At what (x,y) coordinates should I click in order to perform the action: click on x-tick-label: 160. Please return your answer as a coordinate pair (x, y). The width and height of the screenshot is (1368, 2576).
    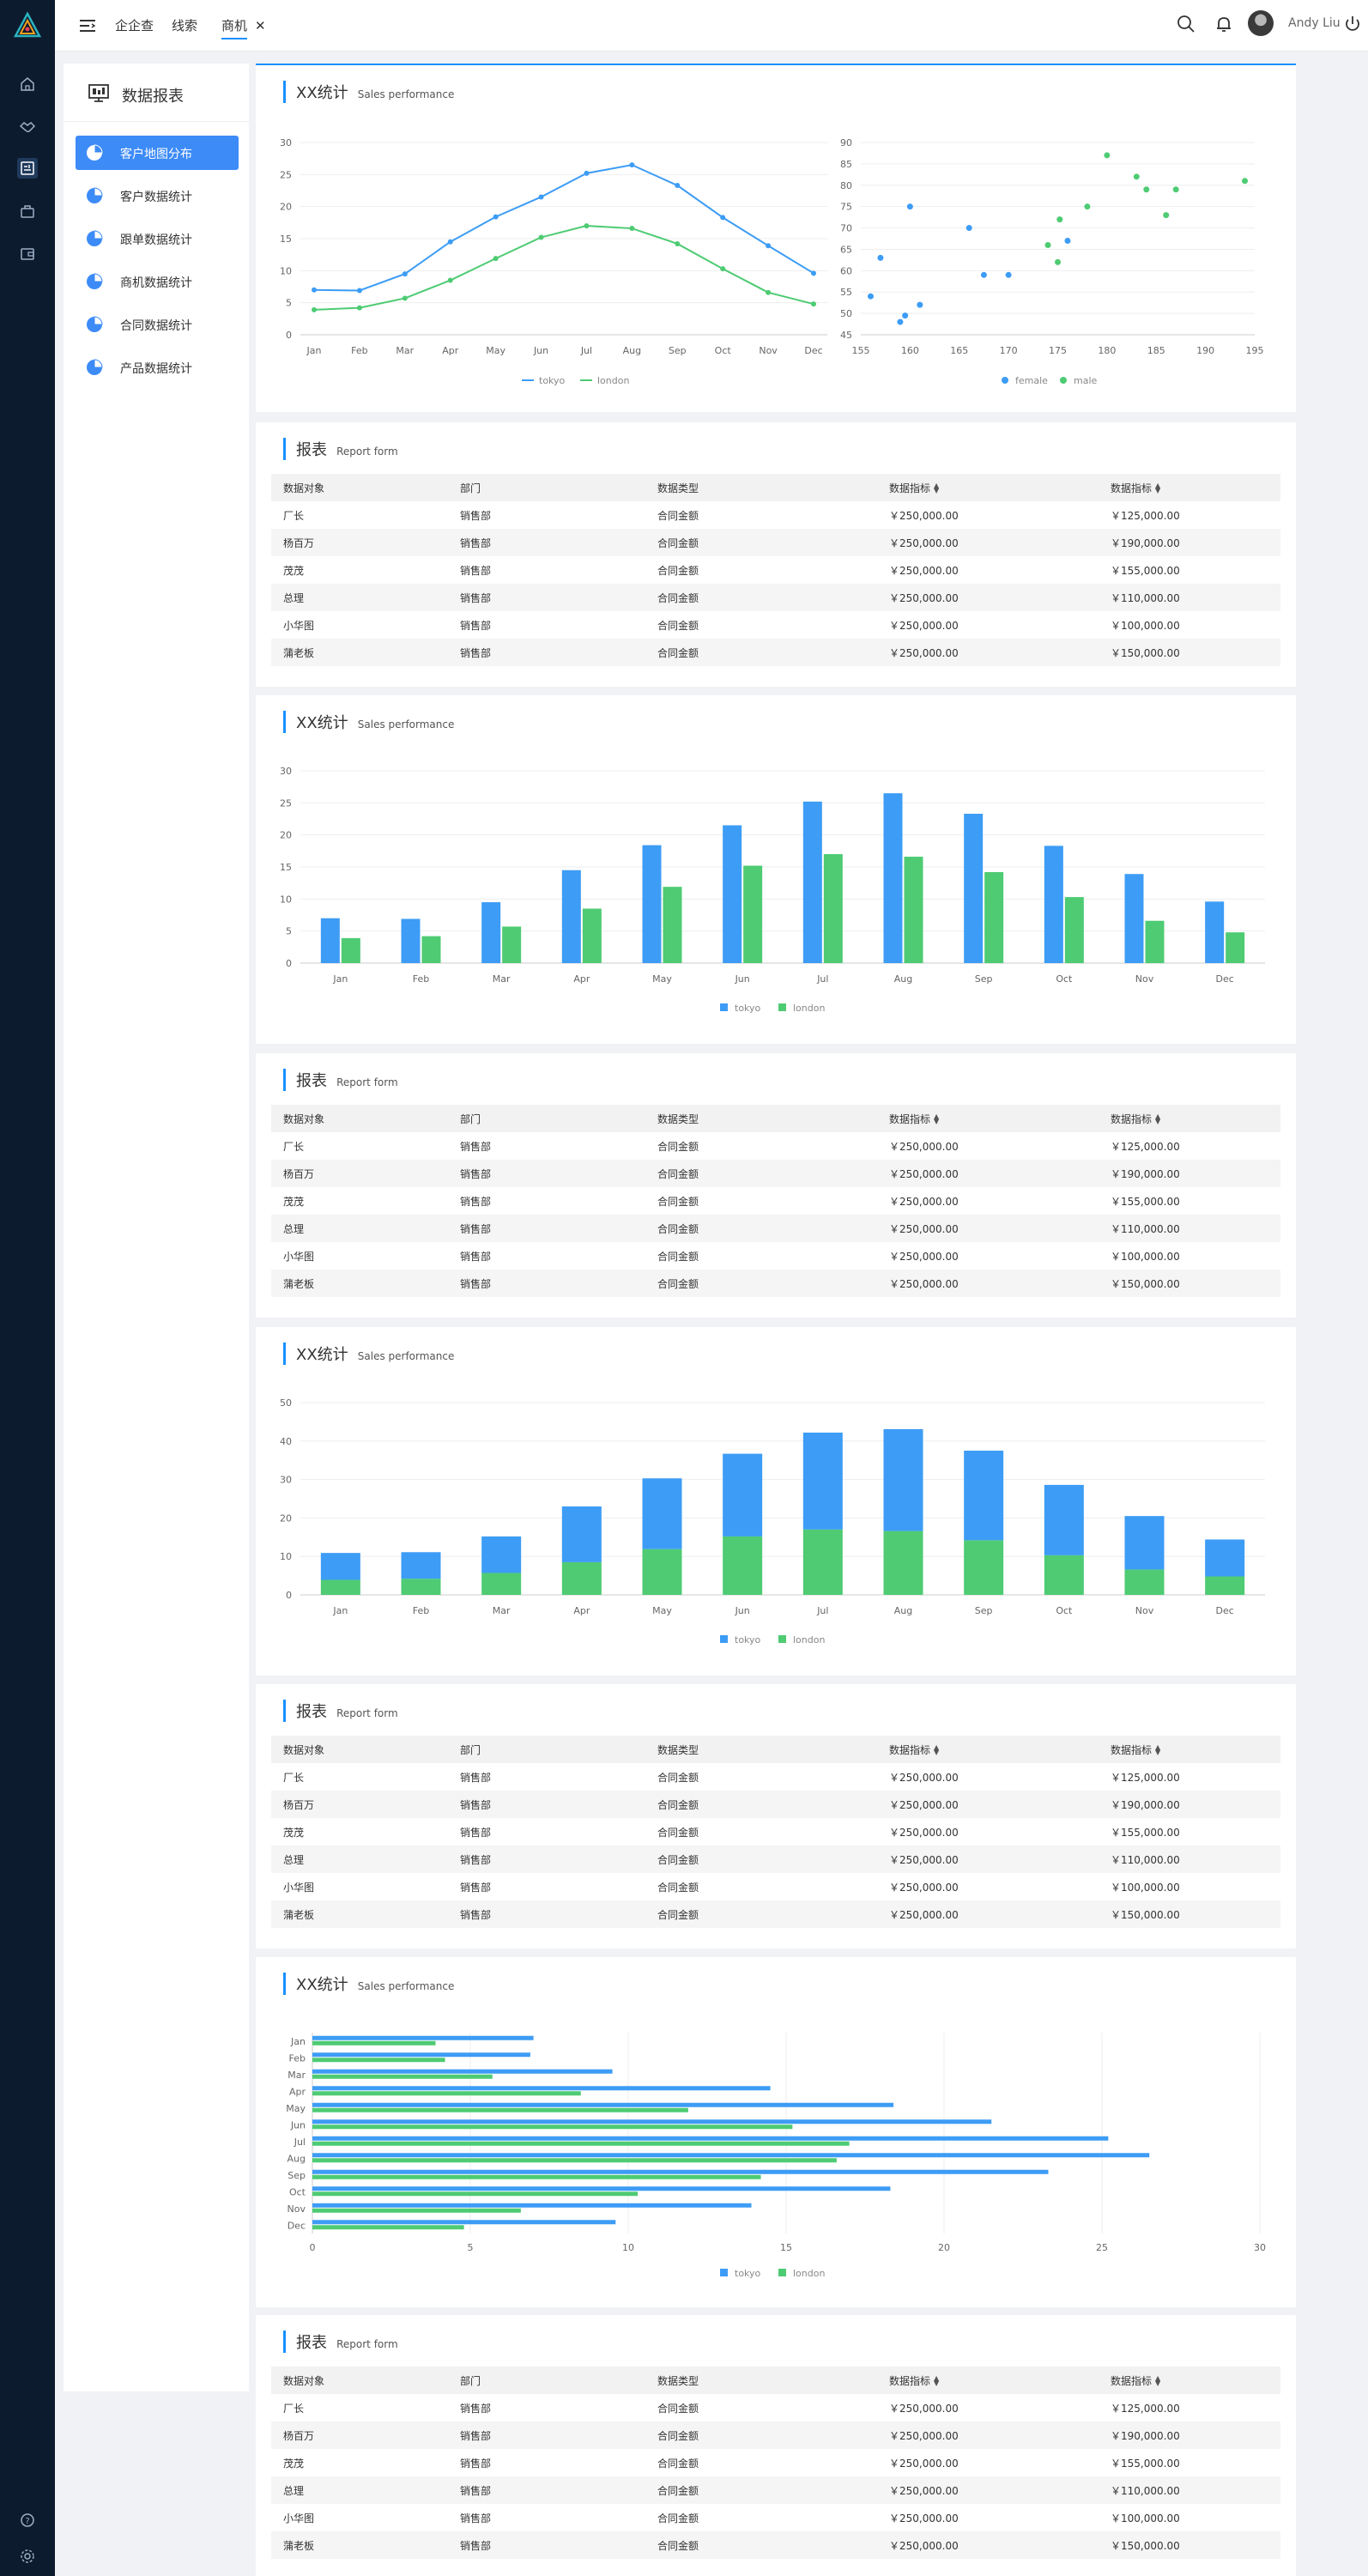
    Looking at the image, I should click on (910, 350).